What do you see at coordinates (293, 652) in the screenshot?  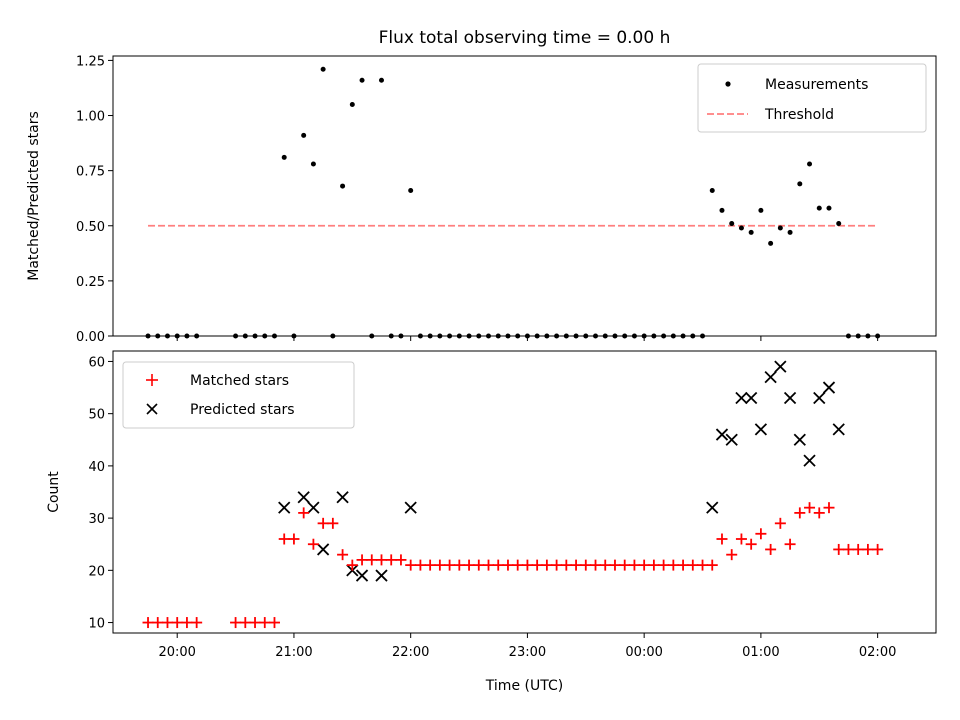 I see `x-tick-label: 21:00` at bounding box center [293, 652].